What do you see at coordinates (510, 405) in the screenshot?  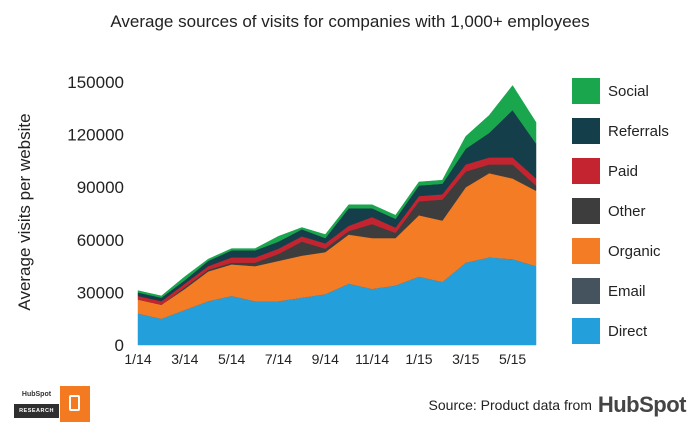 I see `source-text: Source: Product data from` at bounding box center [510, 405].